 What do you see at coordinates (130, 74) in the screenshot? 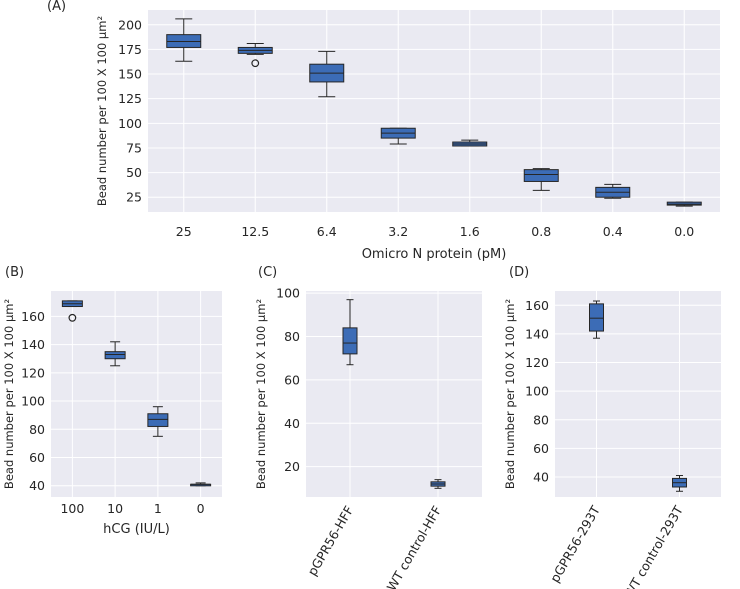
I see `y-tick-label: 150` at bounding box center [130, 74].